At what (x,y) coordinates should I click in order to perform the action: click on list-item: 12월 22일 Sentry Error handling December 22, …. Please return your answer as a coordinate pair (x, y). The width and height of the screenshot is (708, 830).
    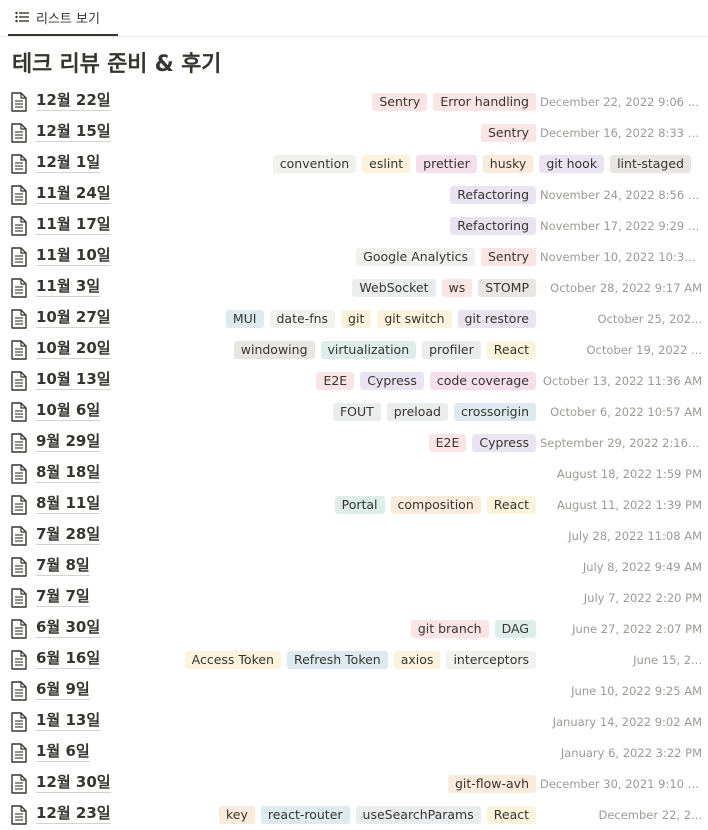
    Looking at the image, I should click on (354, 101).